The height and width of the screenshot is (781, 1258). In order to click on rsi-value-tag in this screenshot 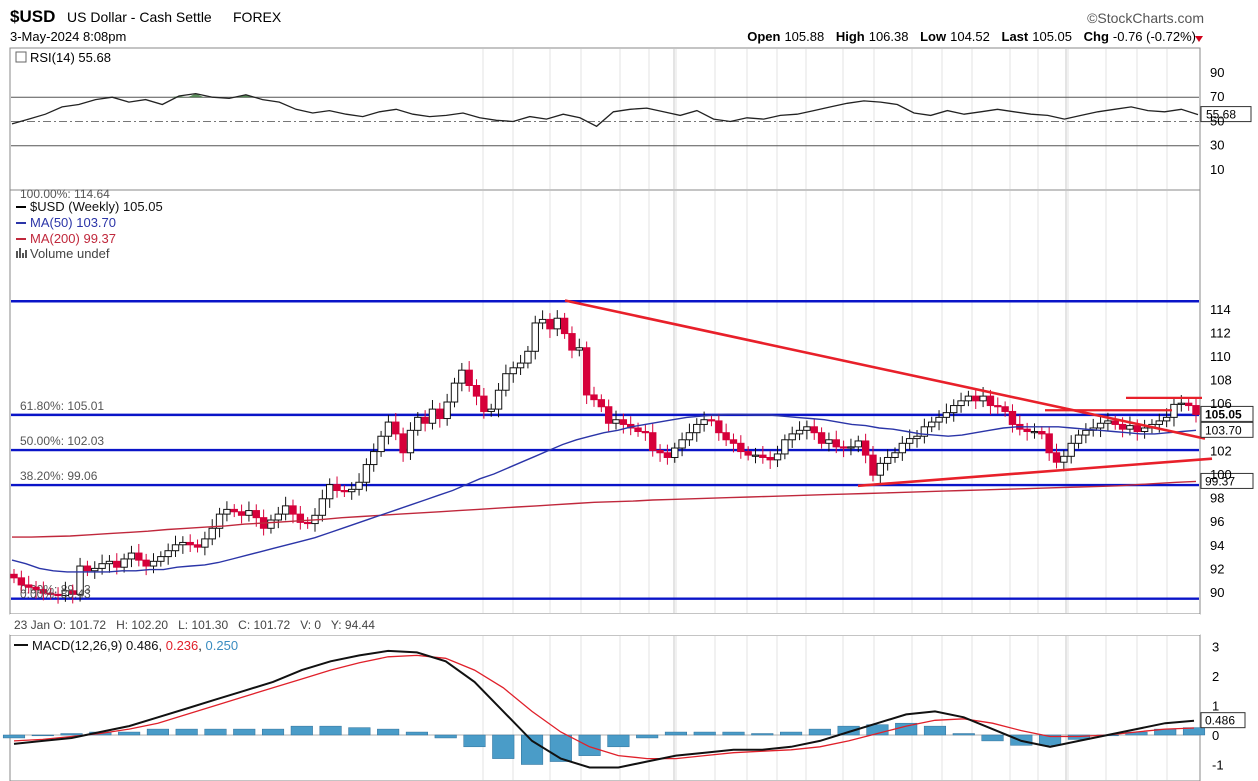, I will do `click(1226, 114)`.